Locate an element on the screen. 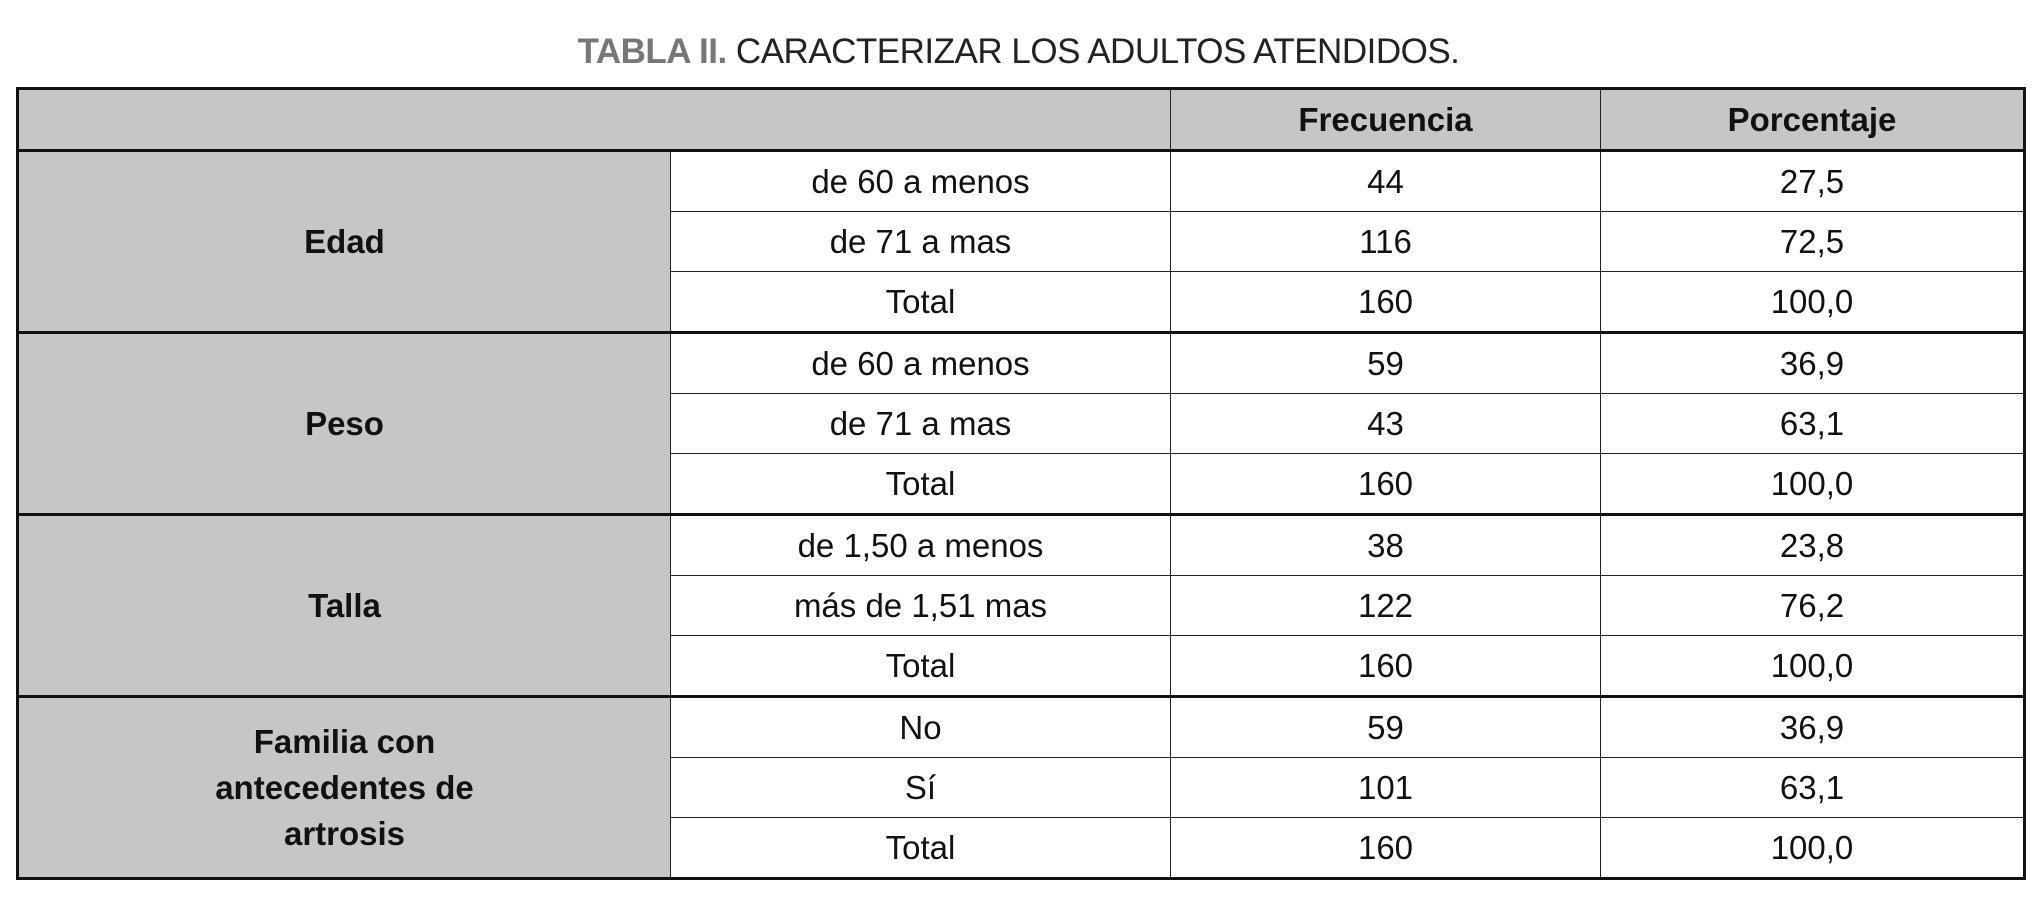 The width and height of the screenshot is (2037, 909). frecuencia-cell: 101 is located at coordinates (1385, 787).